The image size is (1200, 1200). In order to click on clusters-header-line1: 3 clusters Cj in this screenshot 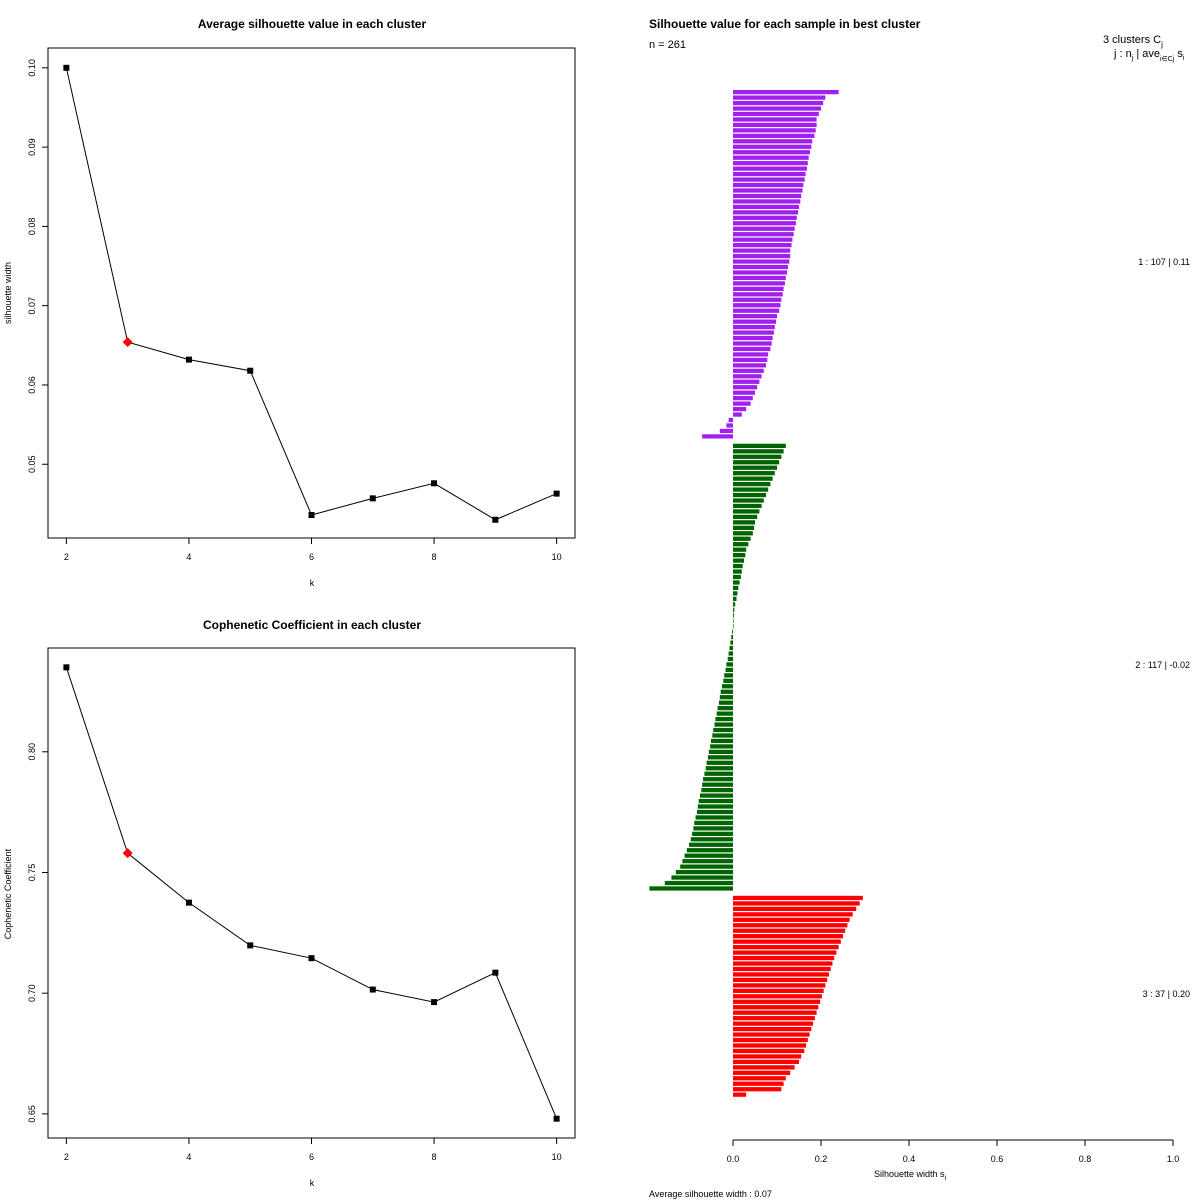, I will do `click(1133, 41)`.